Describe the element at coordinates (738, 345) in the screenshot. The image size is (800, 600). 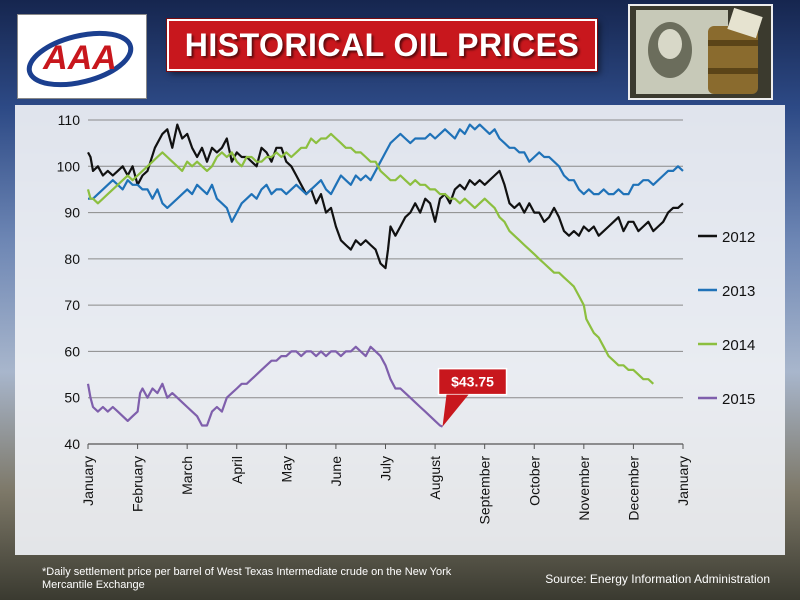
I see `legend-label-2014: 2014` at that location.